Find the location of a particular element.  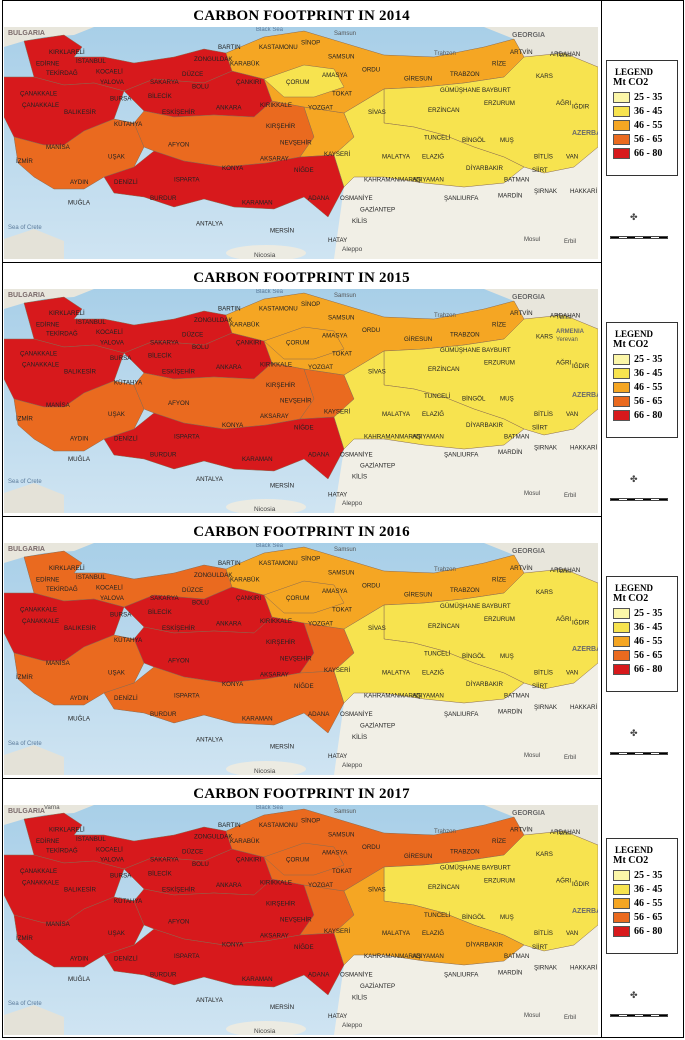

province-label: BAYBURT is located at coordinates (496, 350).